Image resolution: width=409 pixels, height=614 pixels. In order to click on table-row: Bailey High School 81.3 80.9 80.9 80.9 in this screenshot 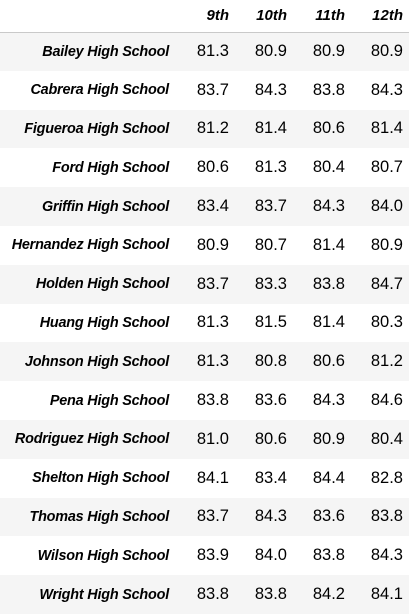, I will do `click(204, 51)`.